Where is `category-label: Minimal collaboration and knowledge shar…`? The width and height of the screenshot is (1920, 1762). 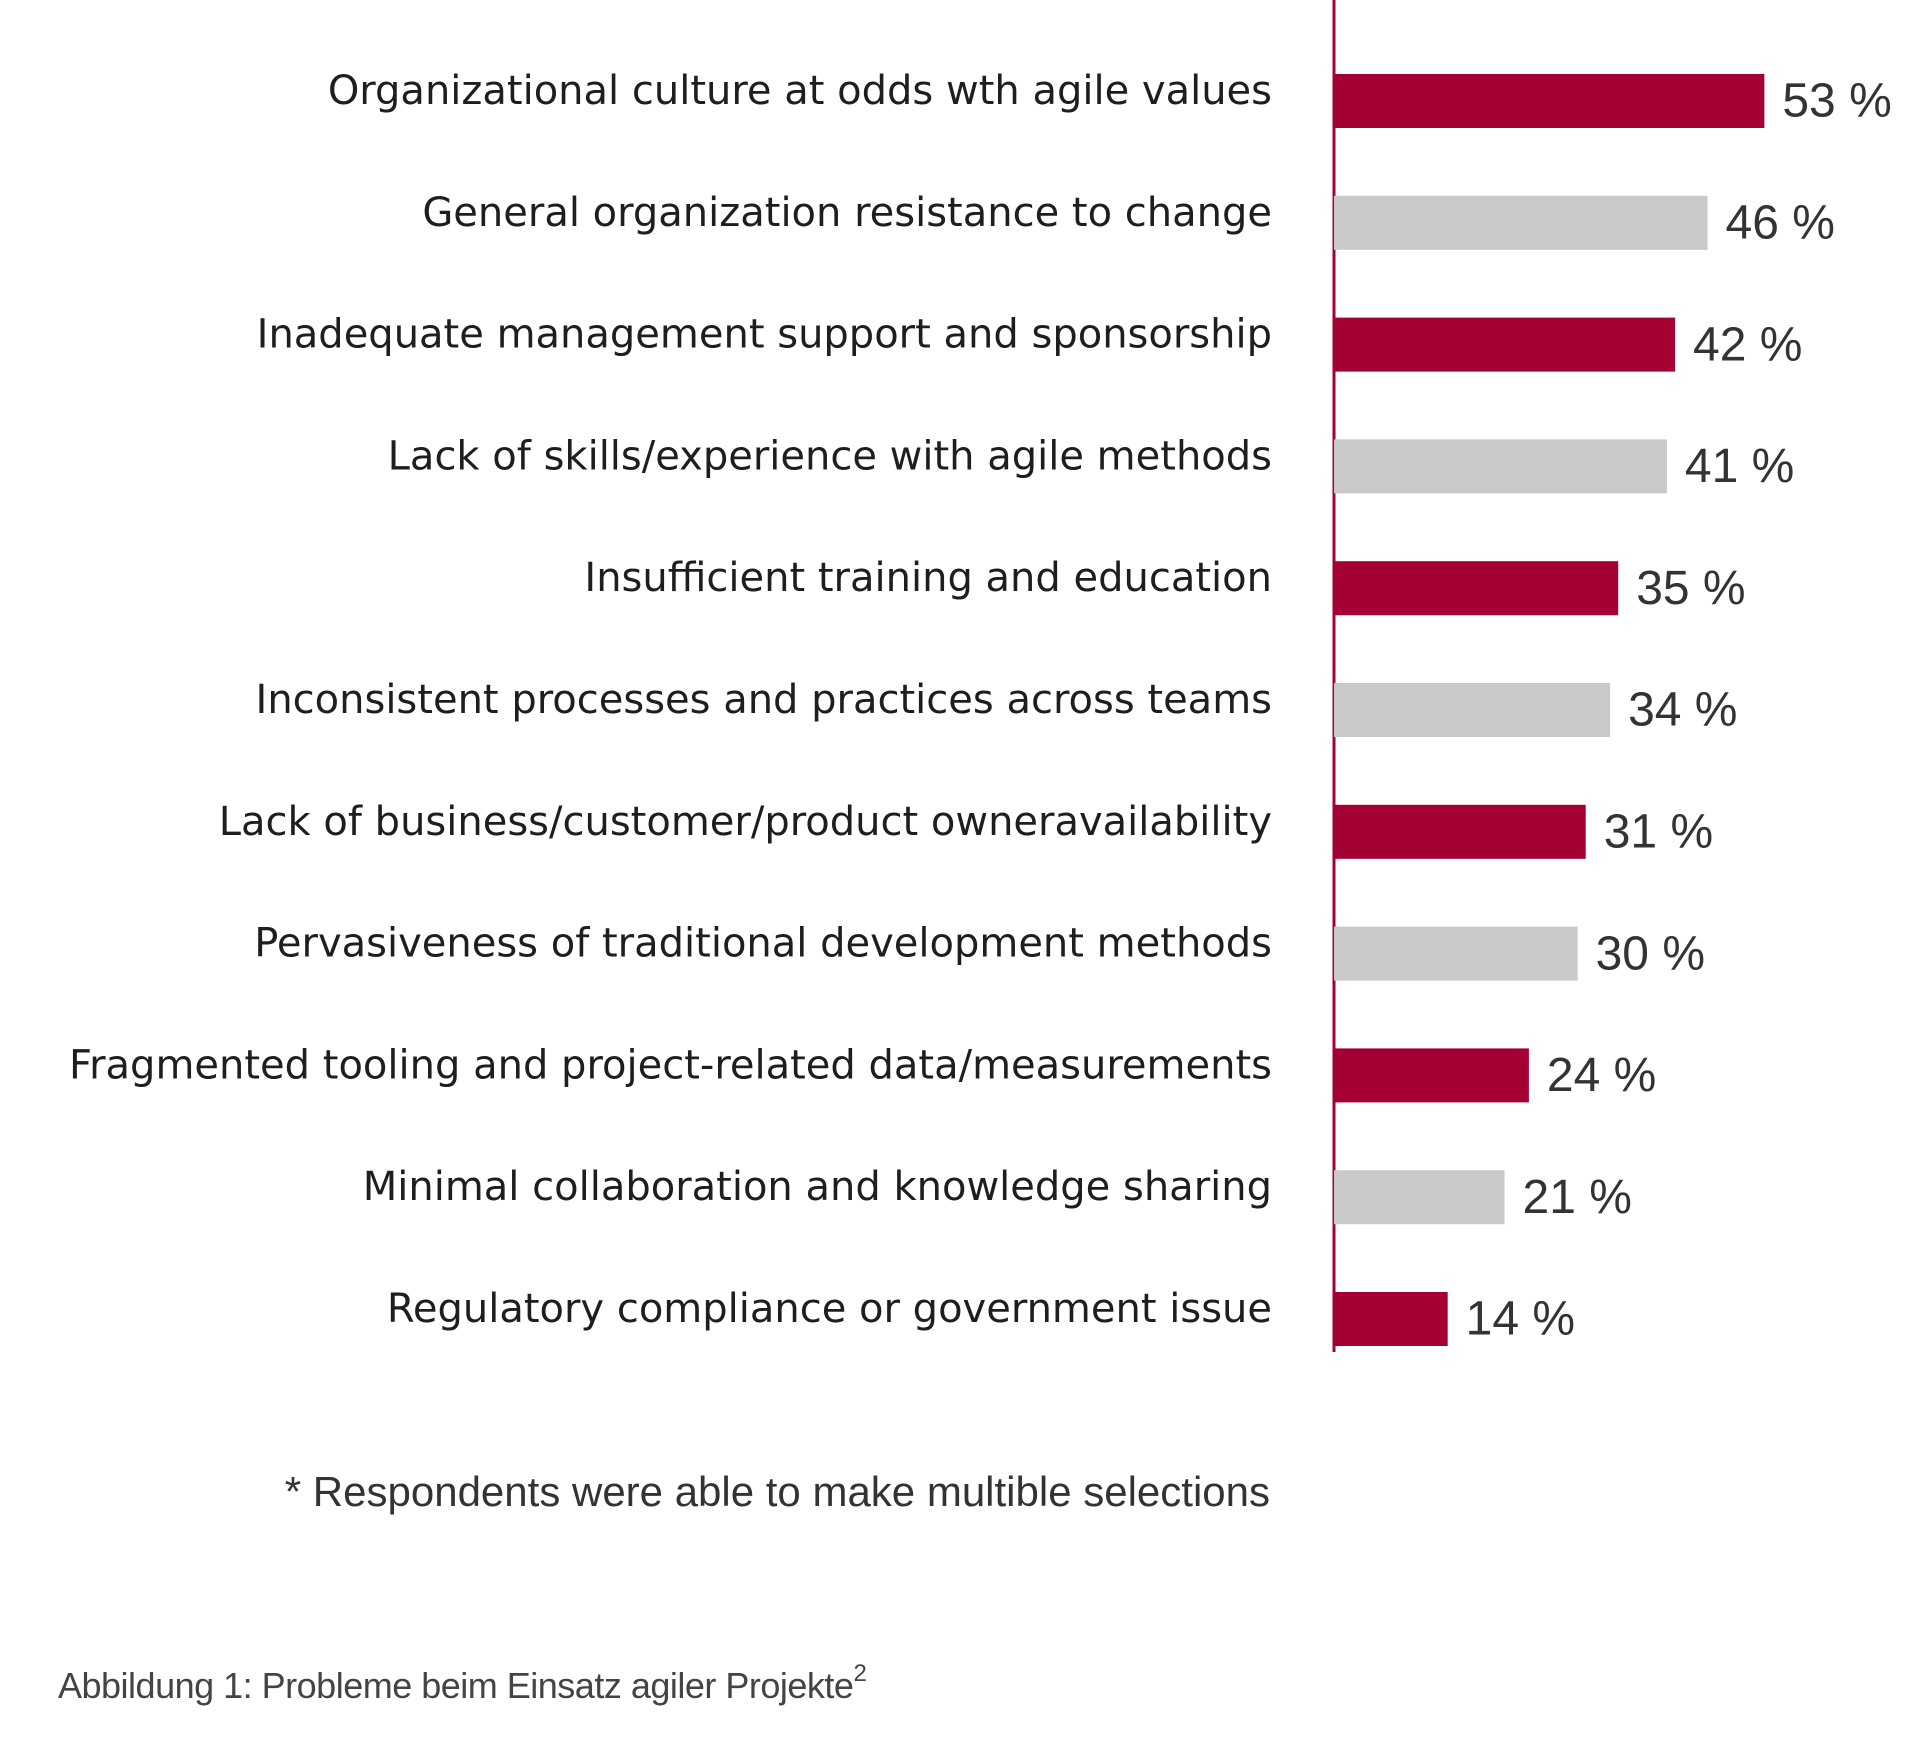
category-label: Minimal collaboration and knowledge shar… is located at coordinates (817, 1187).